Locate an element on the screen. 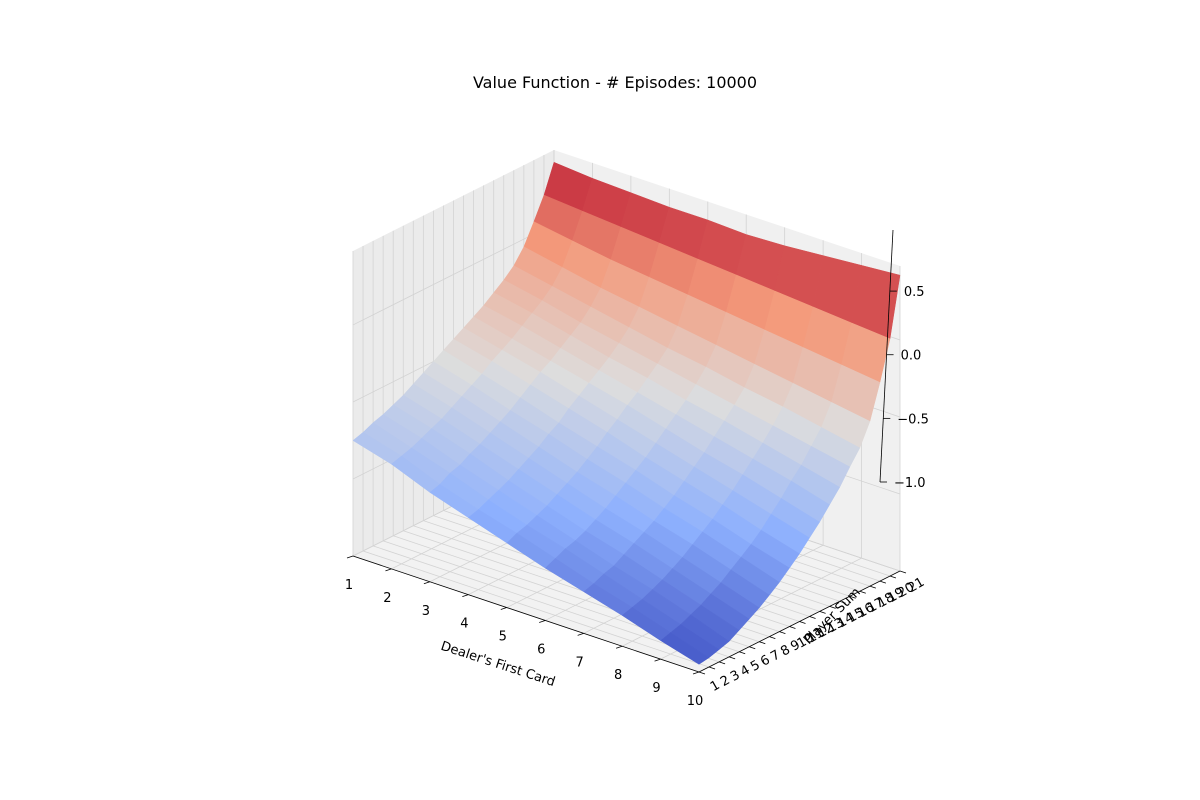 The image size is (1200, 800). y-tick-label: 11 is located at coordinates (816, 635).